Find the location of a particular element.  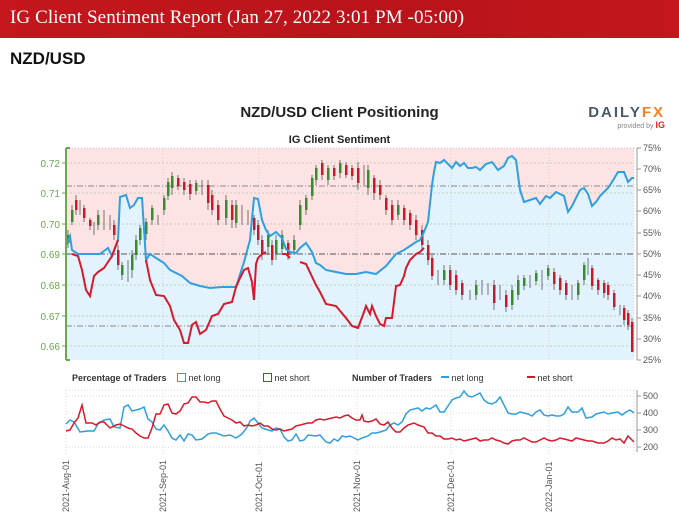

svg-text: 65% is located at coordinates (652, 190).